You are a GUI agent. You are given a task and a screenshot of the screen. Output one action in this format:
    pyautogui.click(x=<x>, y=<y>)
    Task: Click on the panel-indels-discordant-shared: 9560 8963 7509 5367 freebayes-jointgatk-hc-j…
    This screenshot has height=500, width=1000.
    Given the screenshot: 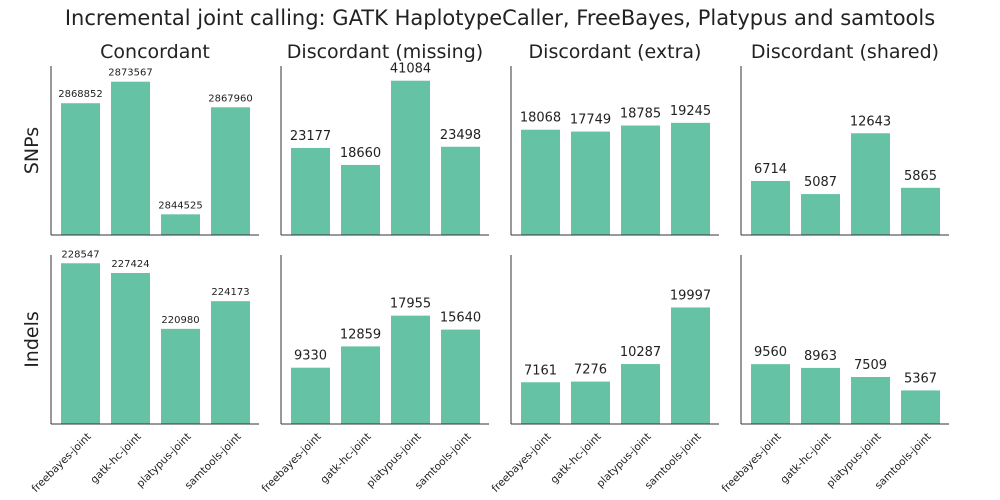 What is the action you would take?
    pyautogui.click(x=834, y=375)
    